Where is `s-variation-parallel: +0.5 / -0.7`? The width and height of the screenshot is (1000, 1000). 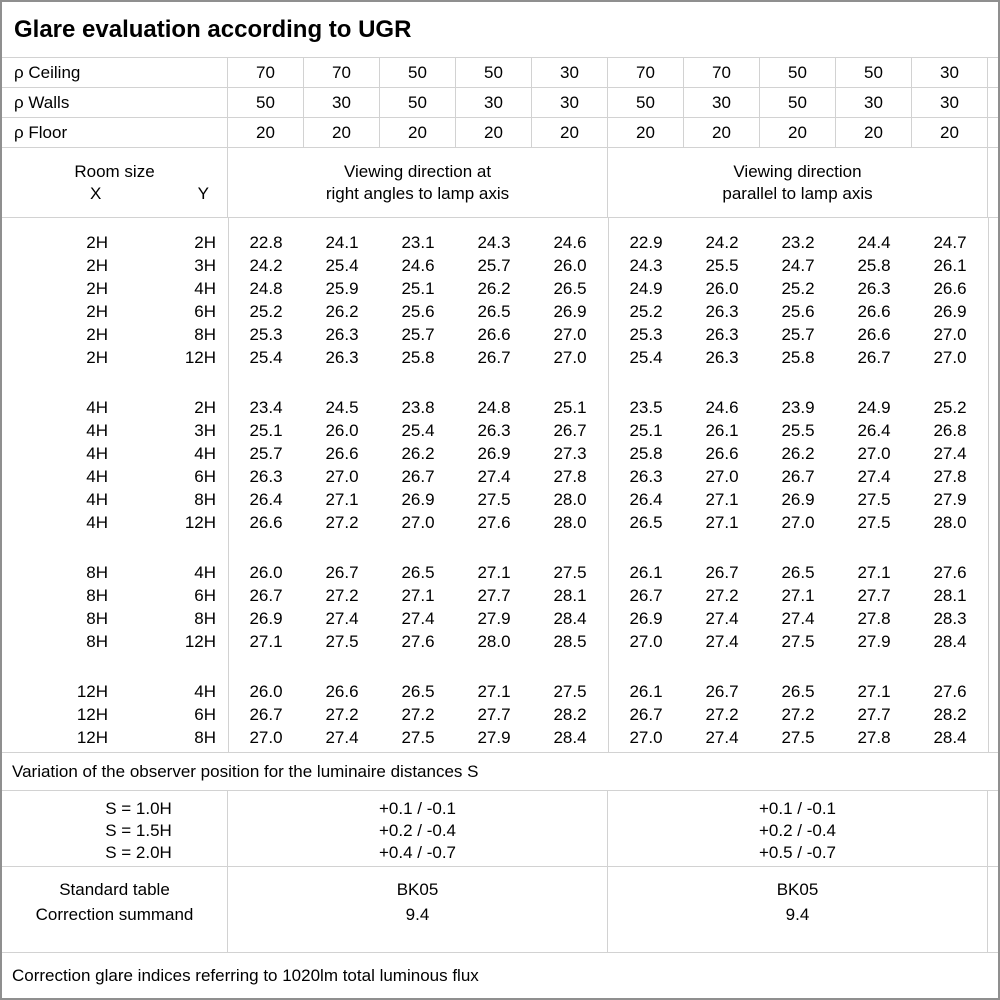
s-variation-parallel: +0.5 / -0.7 is located at coordinates (797, 852).